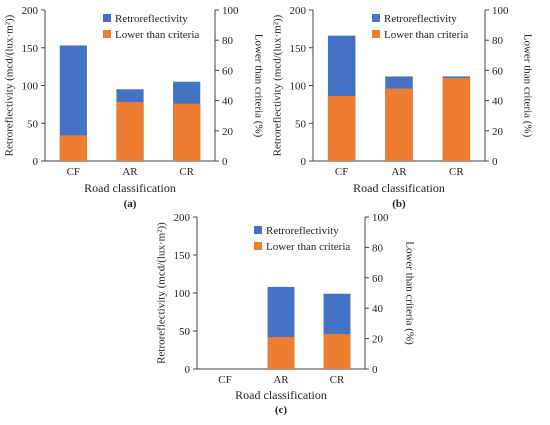 The height and width of the screenshot is (425, 550). What do you see at coordinates (281, 410) in the screenshot?
I see `panel-label: (c)` at bounding box center [281, 410].